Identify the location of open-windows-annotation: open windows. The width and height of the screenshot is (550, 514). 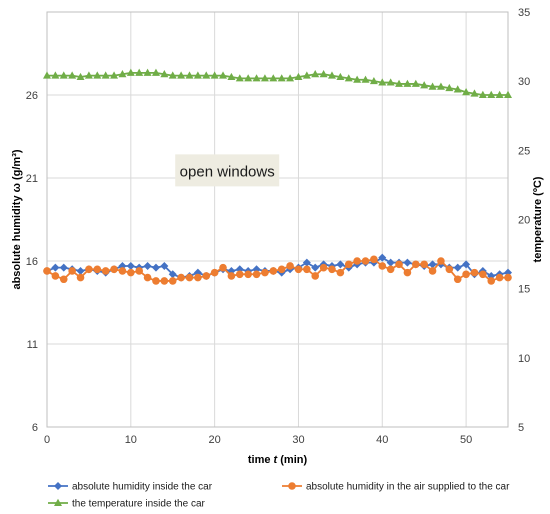
(227, 170).